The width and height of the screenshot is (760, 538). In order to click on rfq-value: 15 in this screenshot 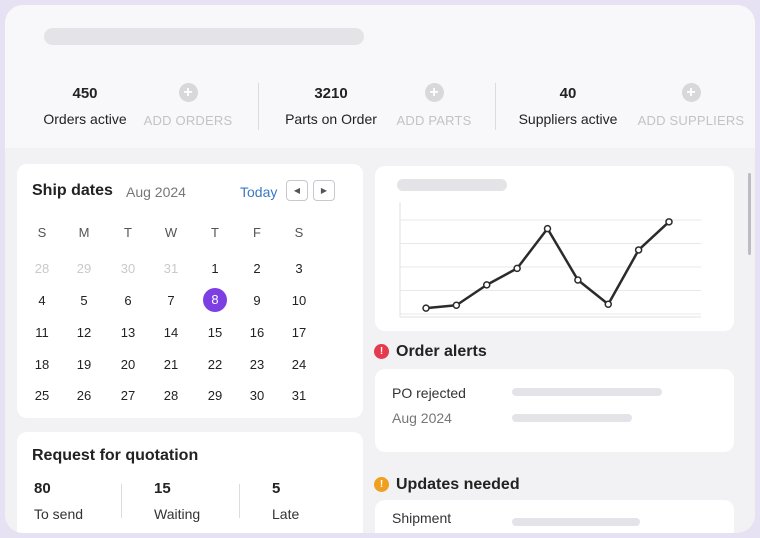, I will do `click(162, 488)`.